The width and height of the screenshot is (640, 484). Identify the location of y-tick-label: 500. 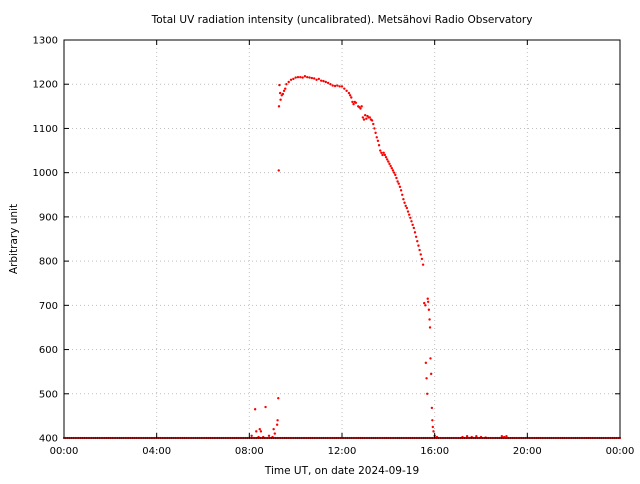
(48, 394).